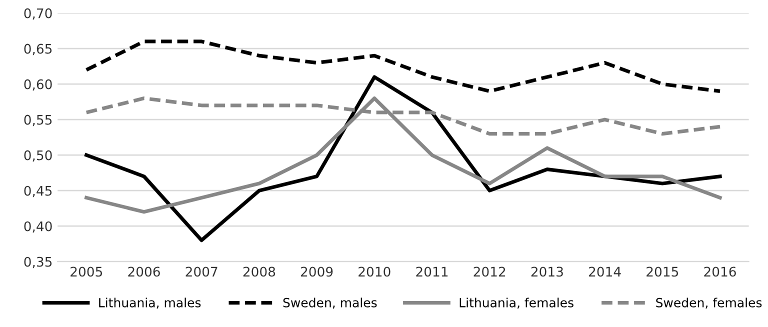  Describe the element at coordinates (316, 271) in the screenshot. I see `x-tick-label: 2009` at that location.